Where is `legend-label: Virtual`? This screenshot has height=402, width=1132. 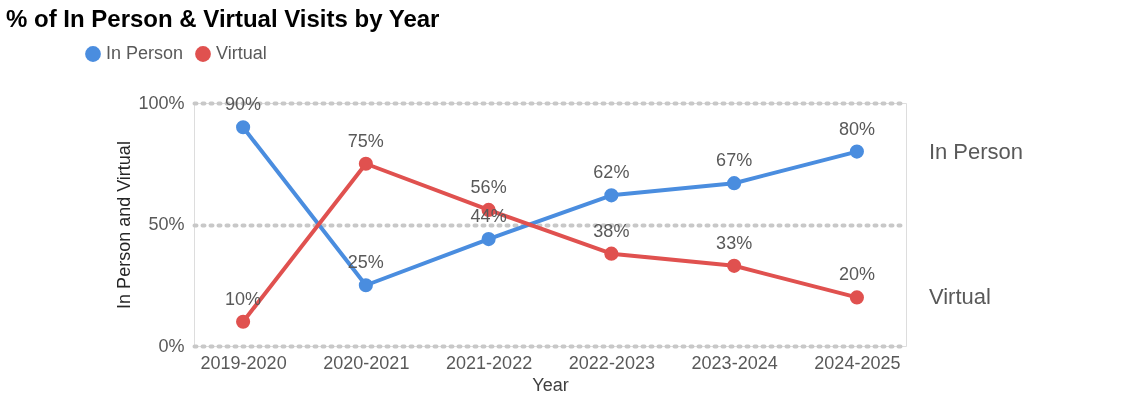 legend-label: Virtual is located at coordinates (241, 53).